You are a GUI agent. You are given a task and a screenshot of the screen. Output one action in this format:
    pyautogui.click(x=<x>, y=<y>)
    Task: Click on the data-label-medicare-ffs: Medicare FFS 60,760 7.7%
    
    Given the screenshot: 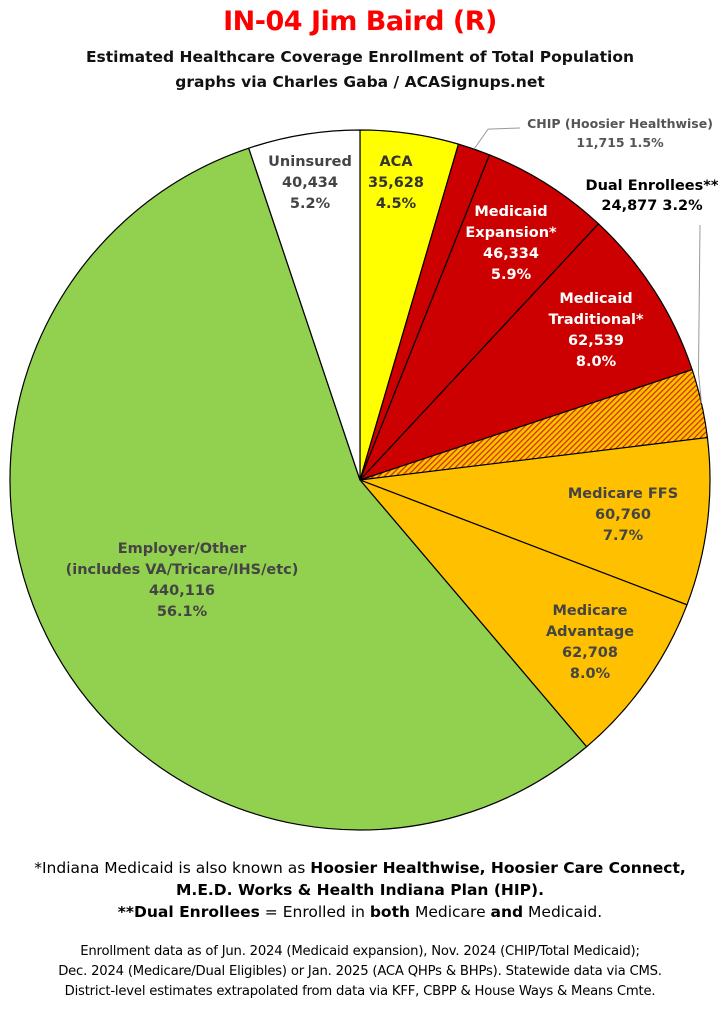 What is the action you would take?
    pyautogui.click(x=623, y=515)
    